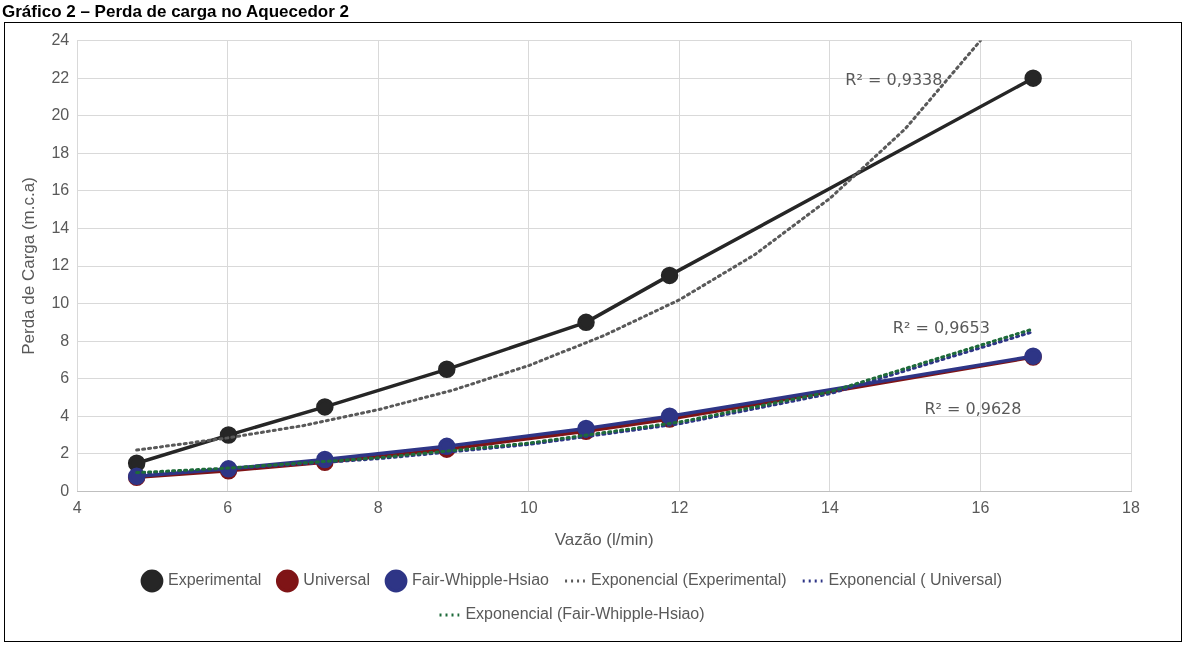  What do you see at coordinates (915, 580) in the screenshot?
I see `legend-label: Exponencial ( Universal)` at bounding box center [915, 580].